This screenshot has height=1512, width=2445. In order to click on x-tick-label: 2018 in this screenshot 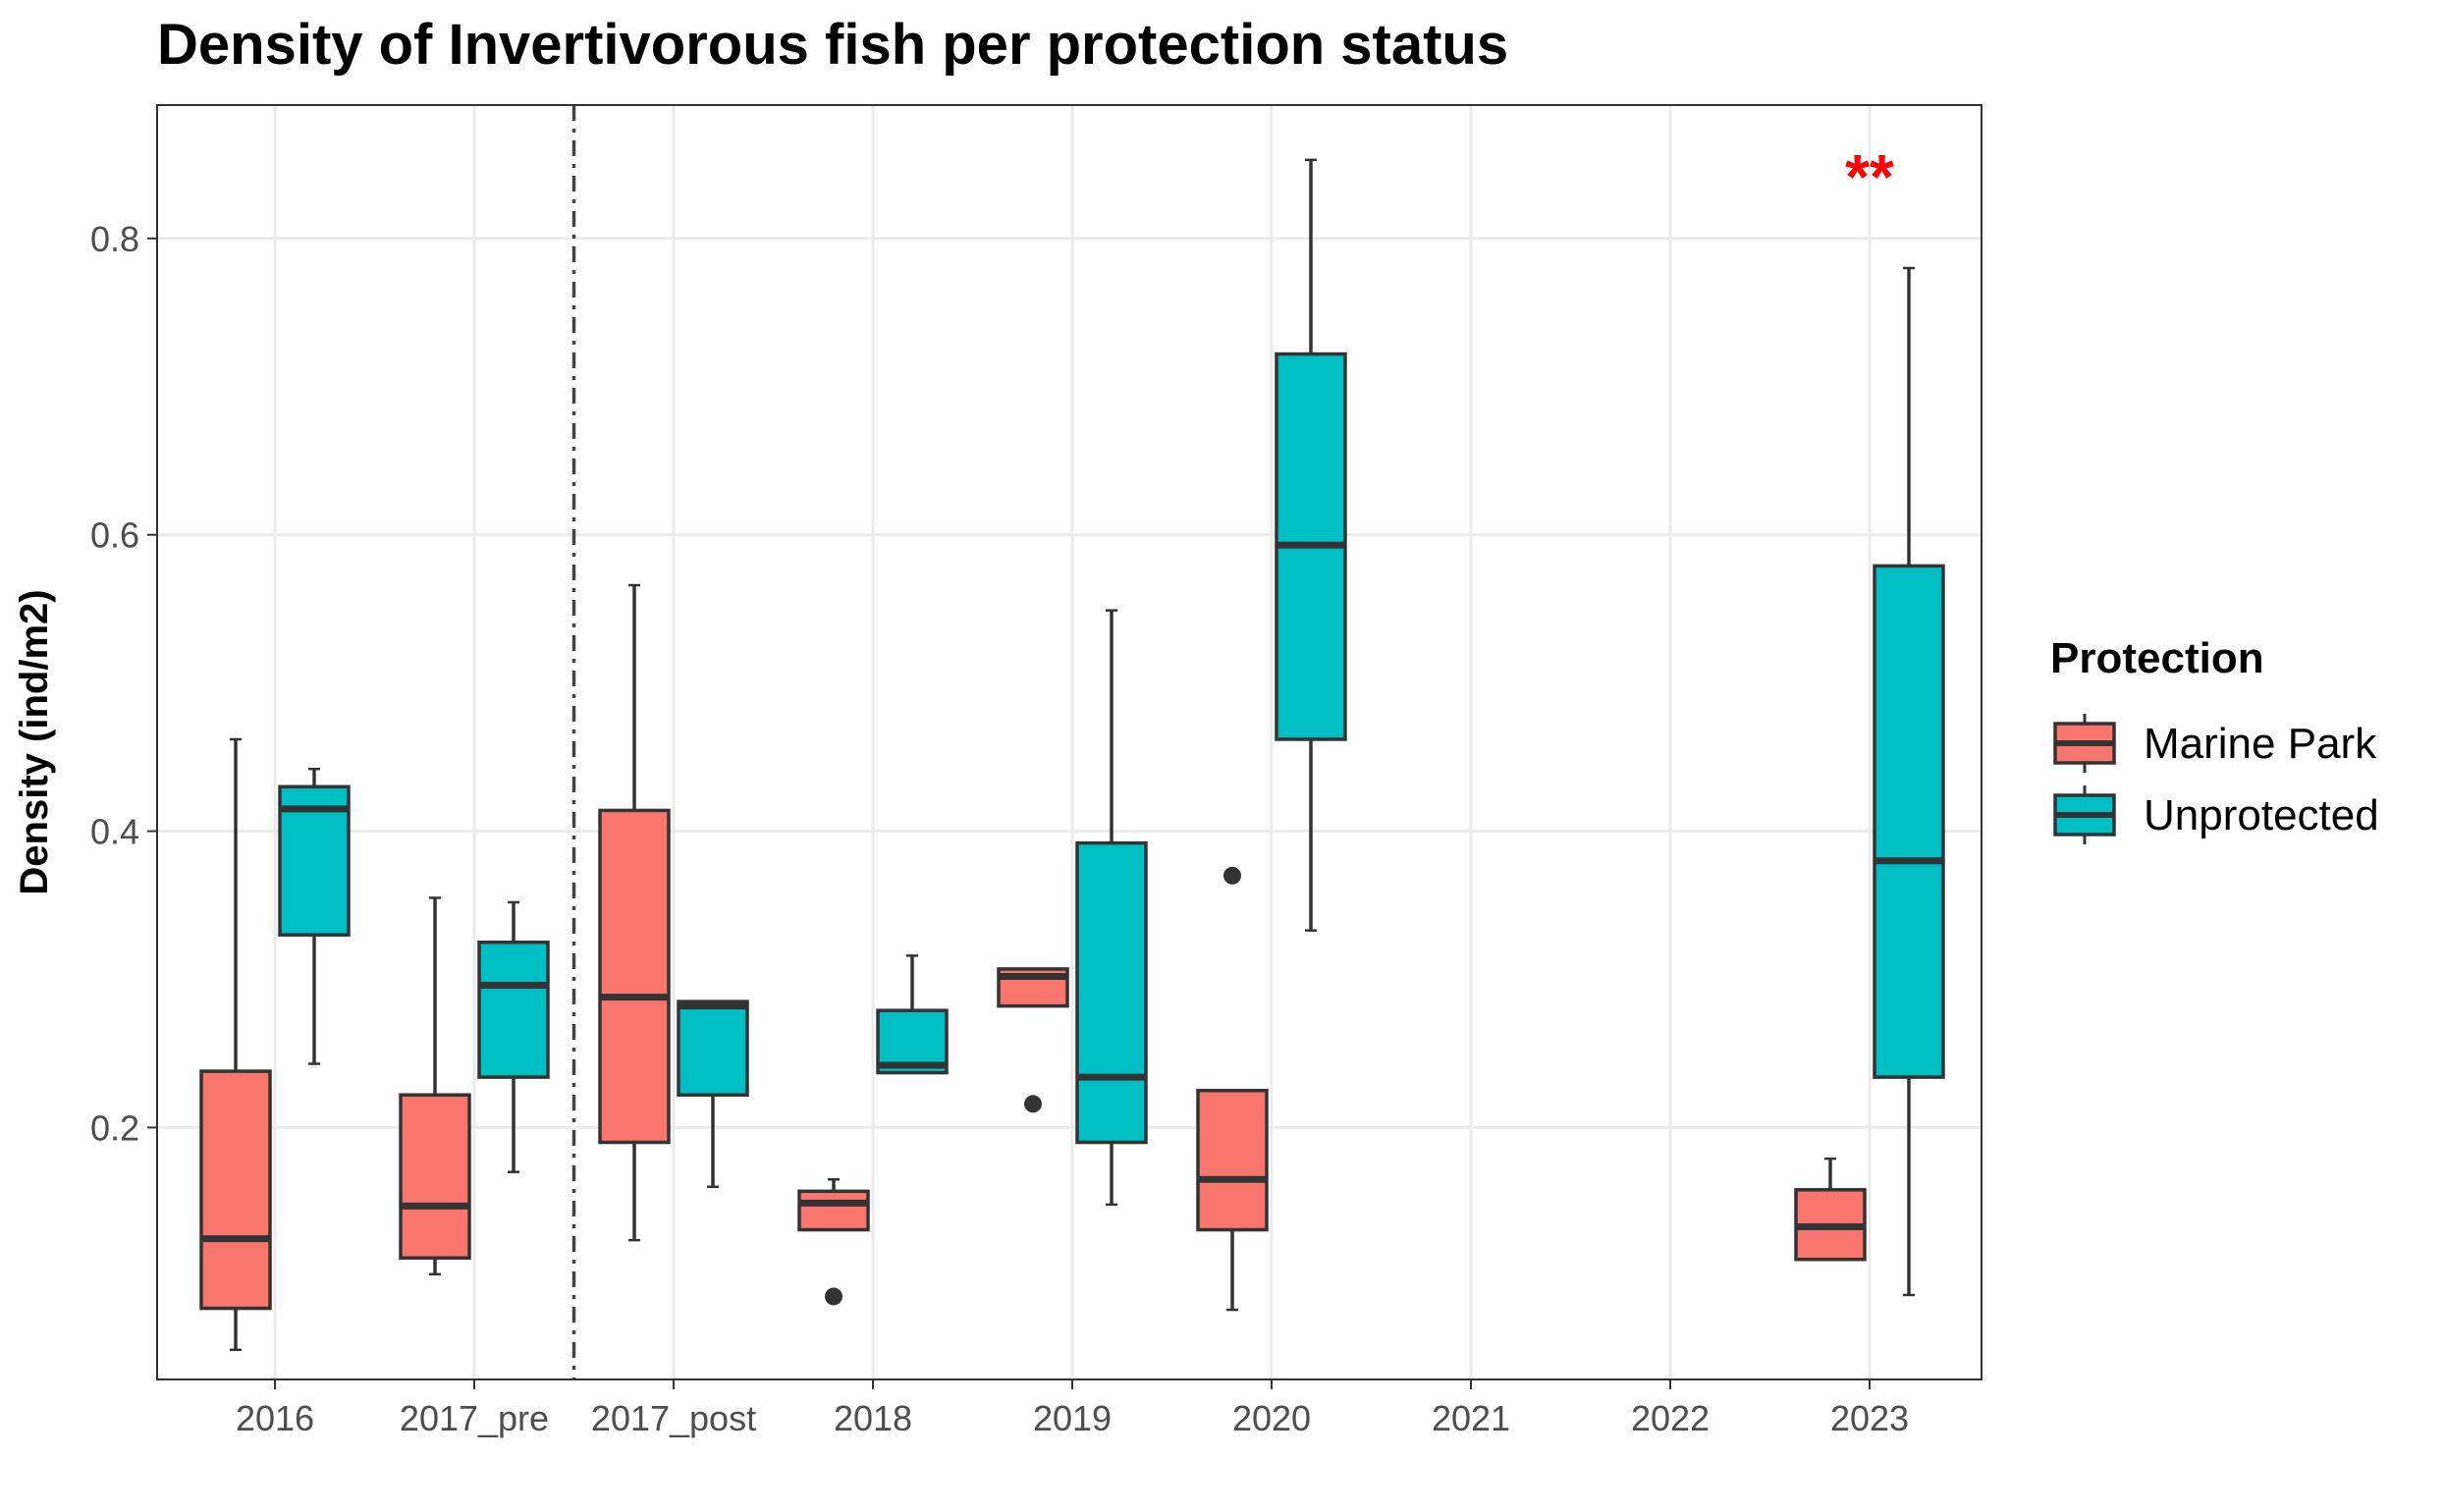, I will do `click(873, 1418)`.